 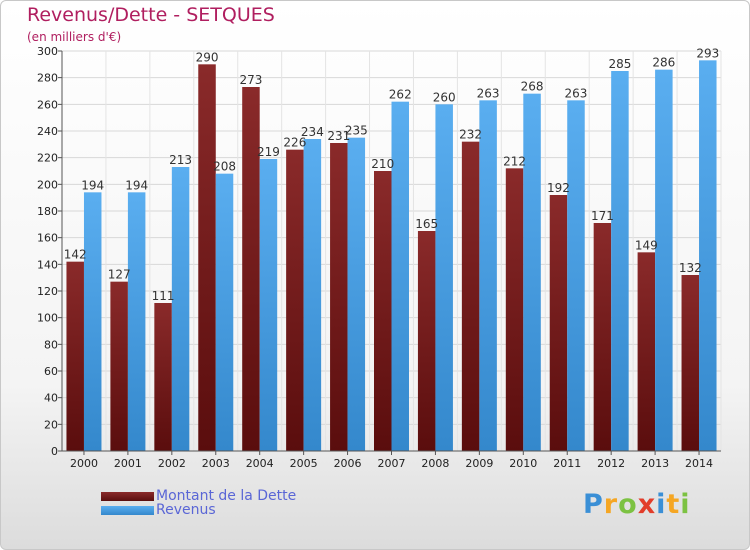 I want to click on y-tick-label: 160, so click(x=47, y=238).